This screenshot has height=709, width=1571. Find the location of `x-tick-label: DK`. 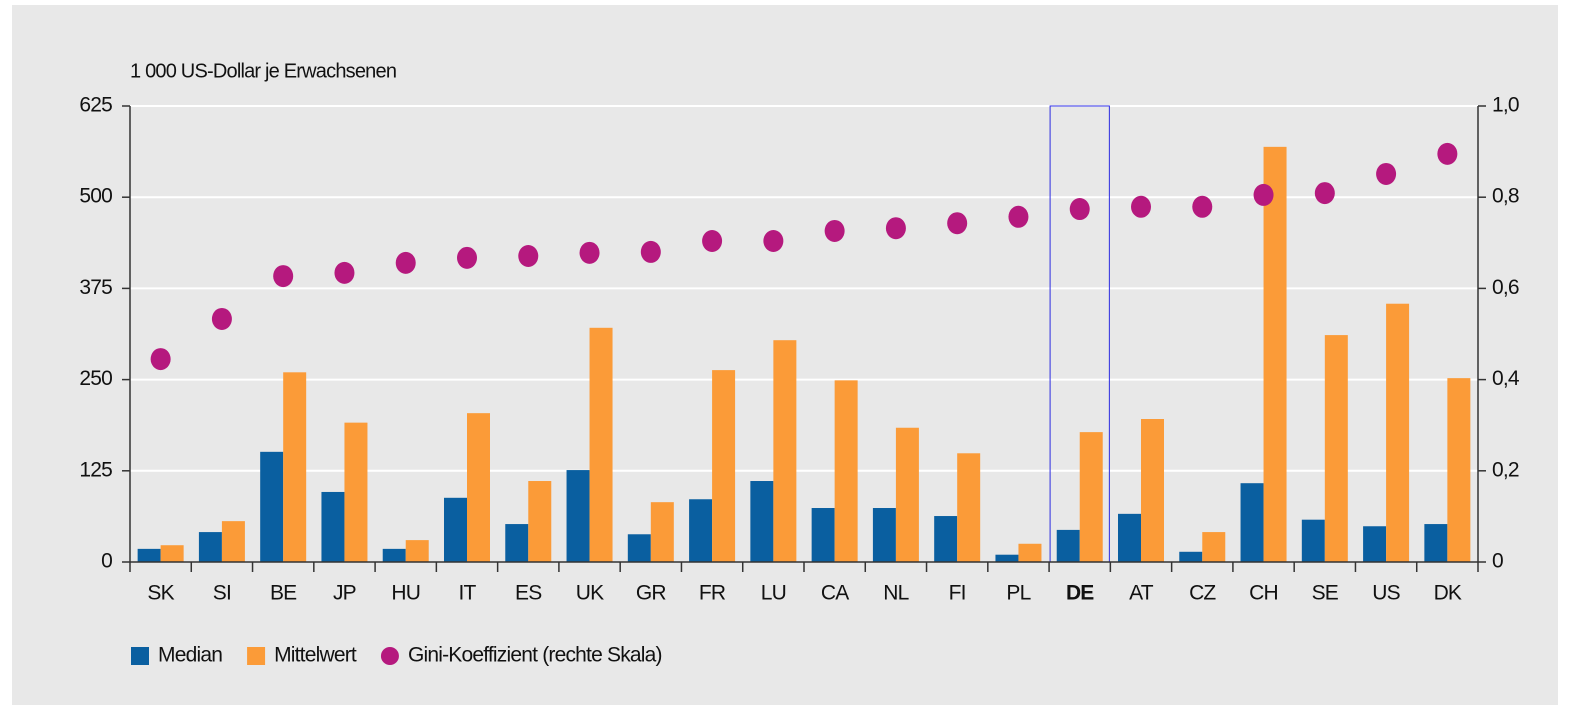

x-tick-label: DK is located at coordinates (1448, 593).